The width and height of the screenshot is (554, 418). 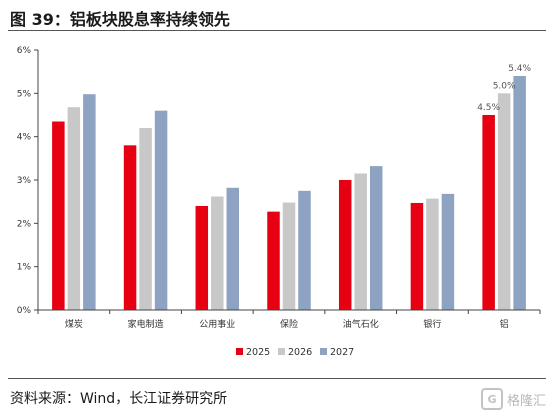 What do you see at coordinates (526, 401) in the screenshot?
I see `watermark-text: 格隆汇` at bounding box center [526, 401].